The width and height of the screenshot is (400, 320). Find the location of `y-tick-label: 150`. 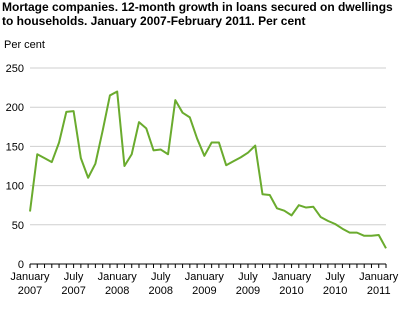

y-tick-label: 150 is located at coordinates (15, 147).